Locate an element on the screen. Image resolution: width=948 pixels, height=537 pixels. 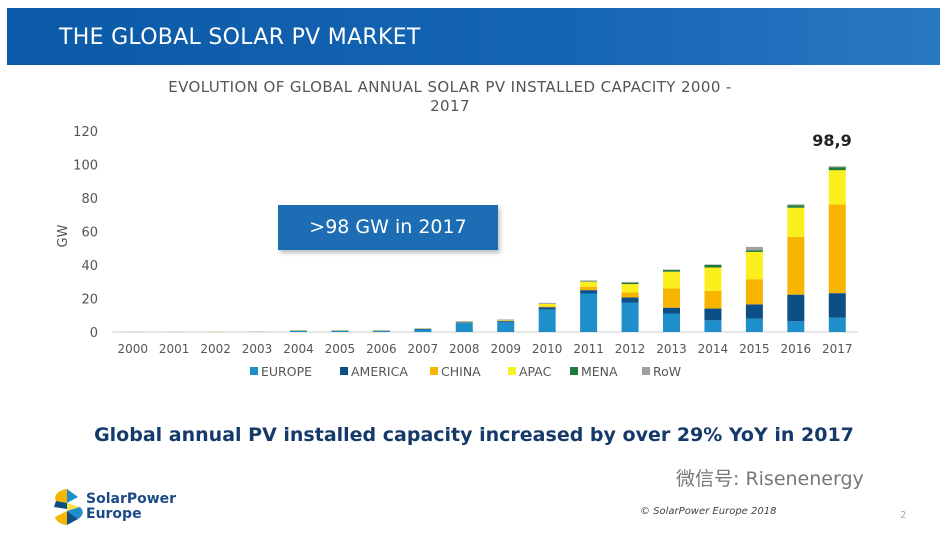
legend-label-apac: APAC is located at coordinates (535, 371).